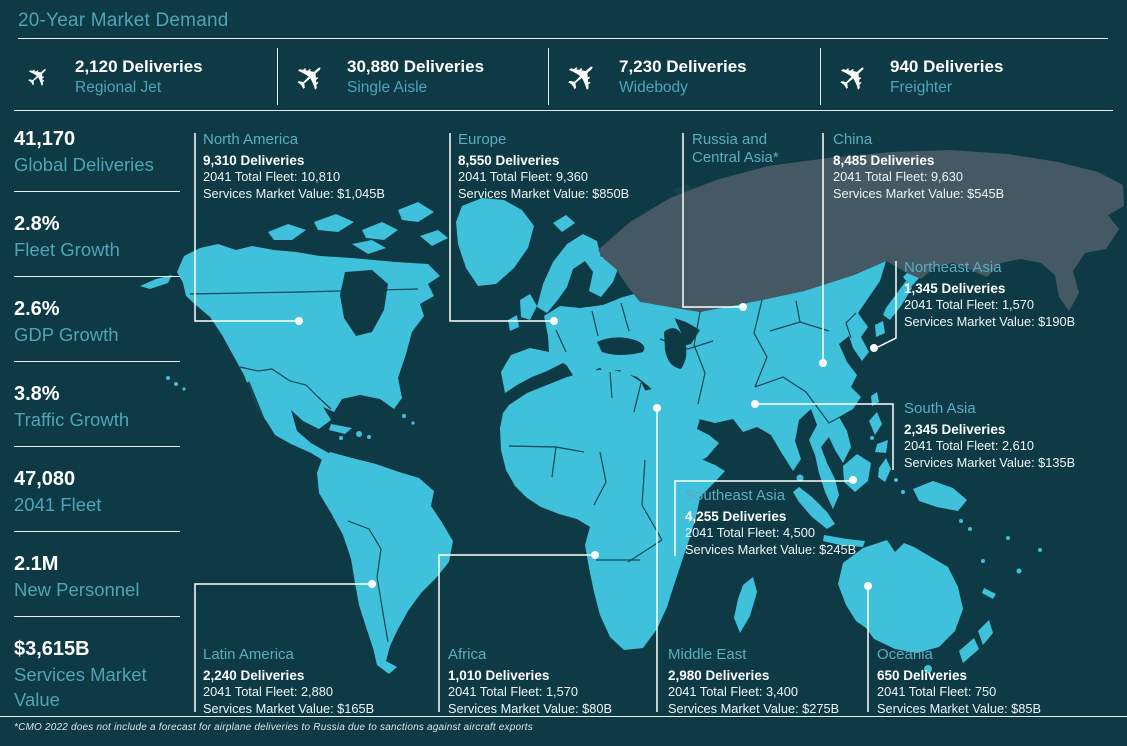  Describe the element at coordinates (482, 139) in the screenshot. I see `region-name: Europe` at that location.